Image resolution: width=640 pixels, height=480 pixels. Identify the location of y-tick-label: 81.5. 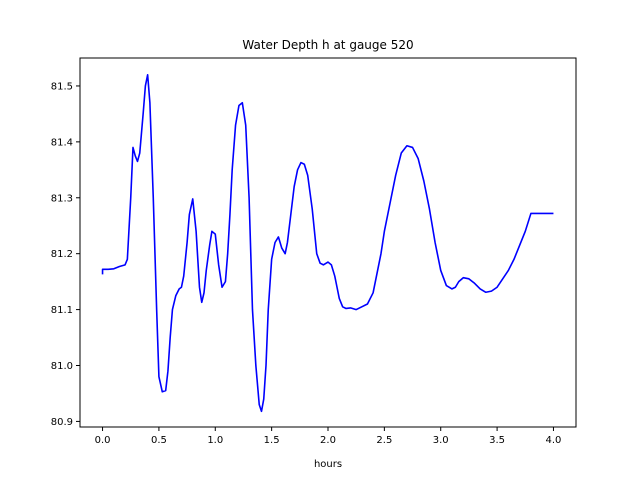
(62, 86).